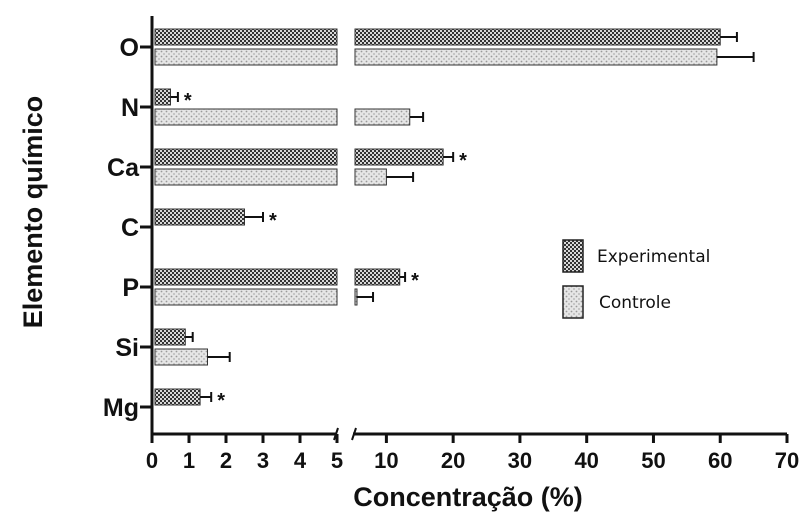  What do you see at coordinates (127, 348) in the screenshot?
I see `category-label-si: Si` at bounding box center [127, 348].